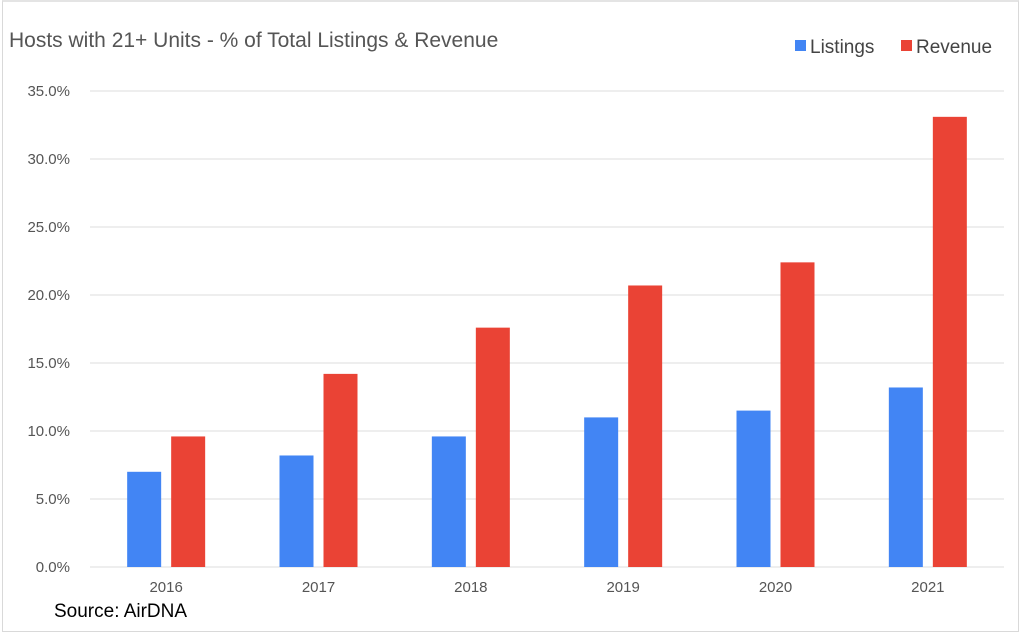 This screenshot has height=637, width=1024. I want to click on x-tick-label: 2019, so click(622, 587).